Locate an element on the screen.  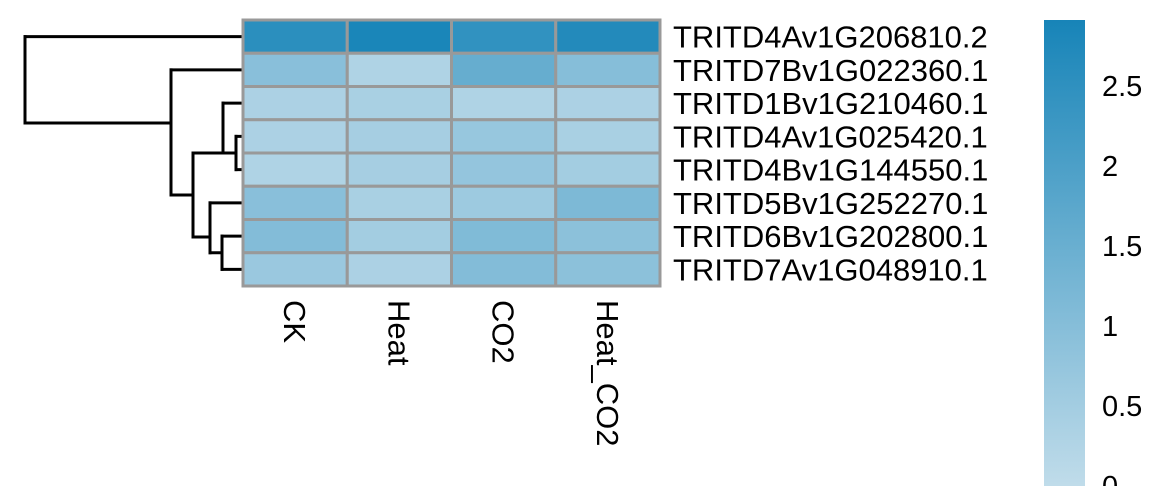
row-label: TRITD6Bv1G202800.1 is located at coordinates (830, 236).